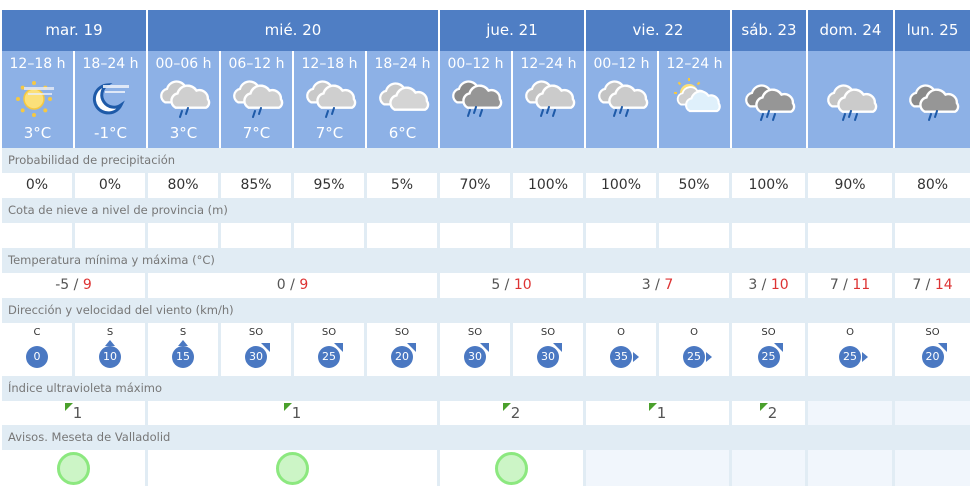 Image resolution: width=973 pixels, height=504 pixels. I want to click on precip-value: 95%, so click(330, 185).